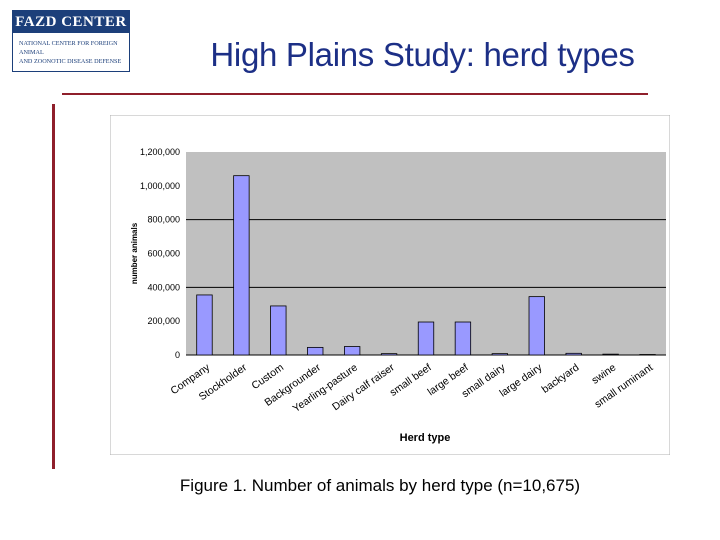 Image resolution: width=720 pixels, height=540 pixels. Describe the element at coordinates (355, 94) in the screenshot. I see `title-divider` at that location.